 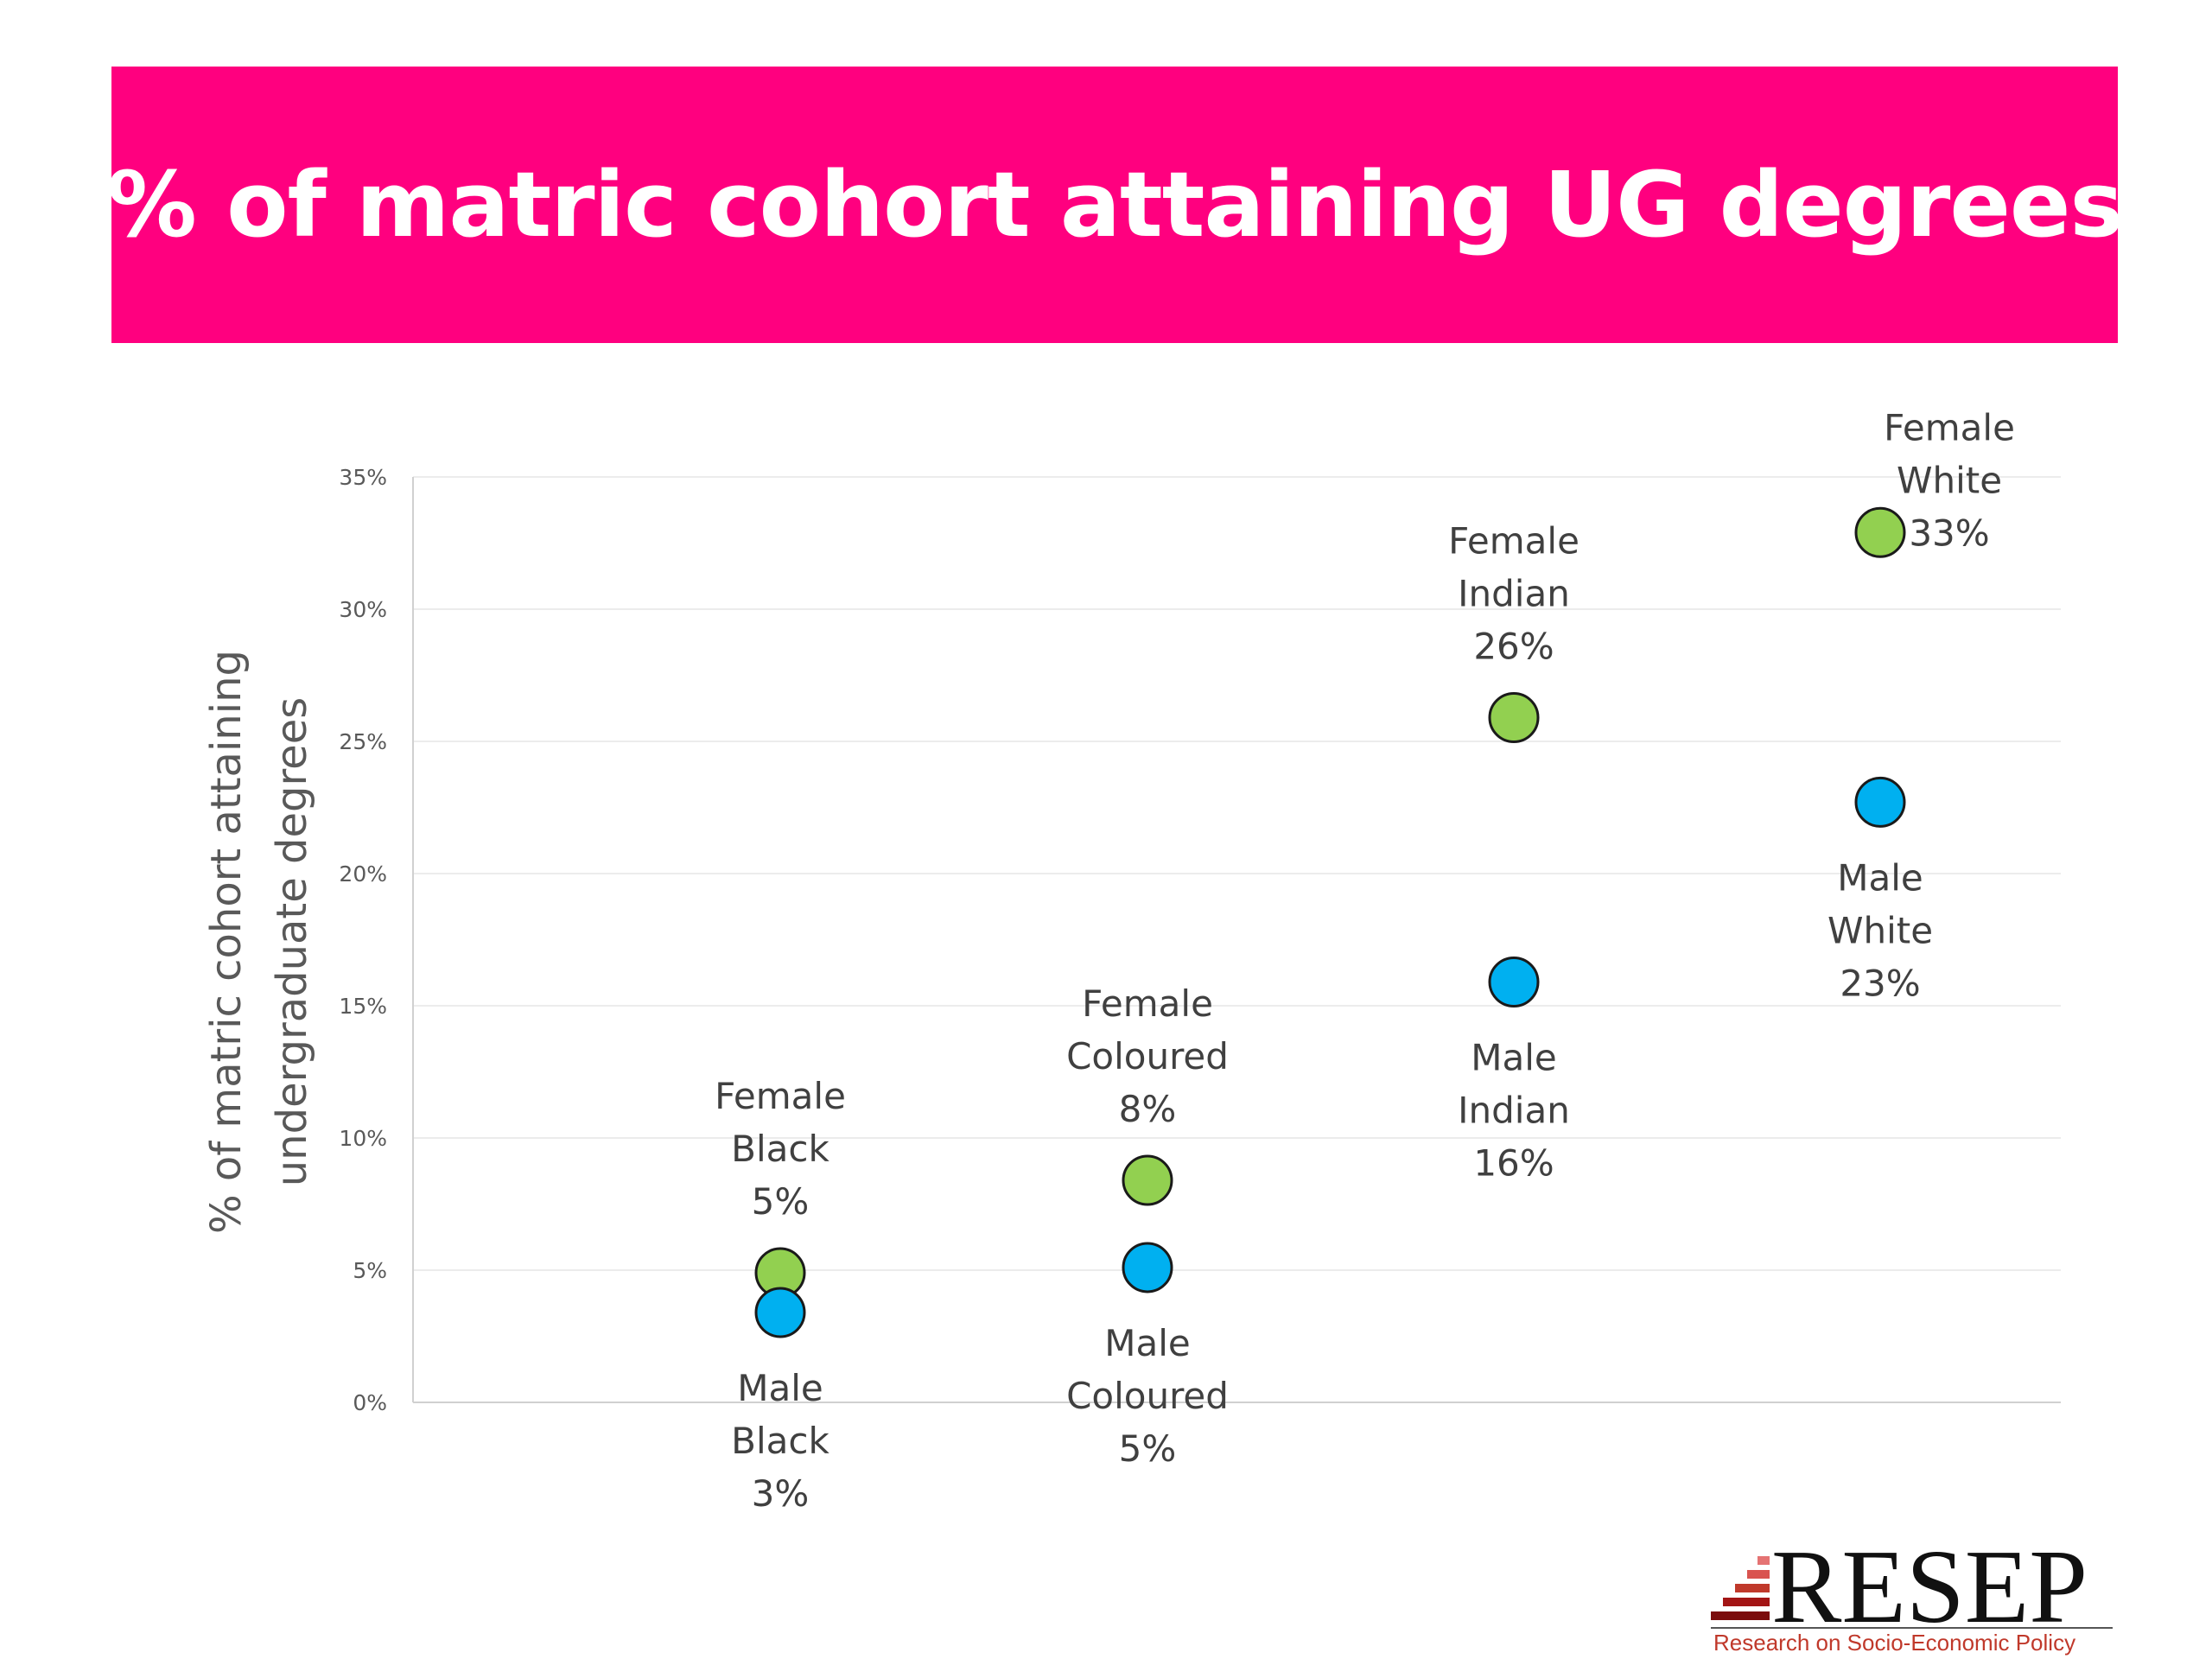 I want to click on y-tick-label: 5%, so click(x=370, y=1270).